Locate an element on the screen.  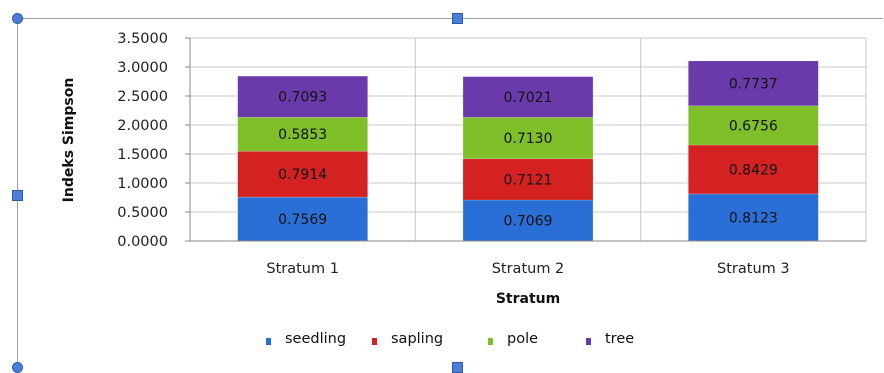
resize-handle-top-left is located at coordinates (17, 18).